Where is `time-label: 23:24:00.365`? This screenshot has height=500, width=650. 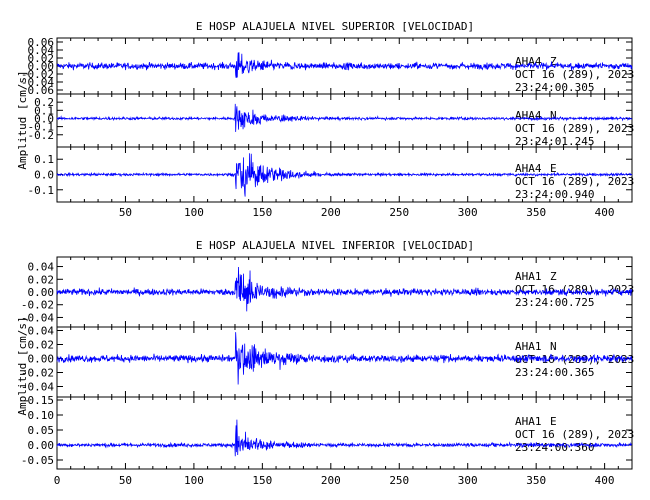
time-label: 23:24:00.365 is located at coordinates (554, 372).